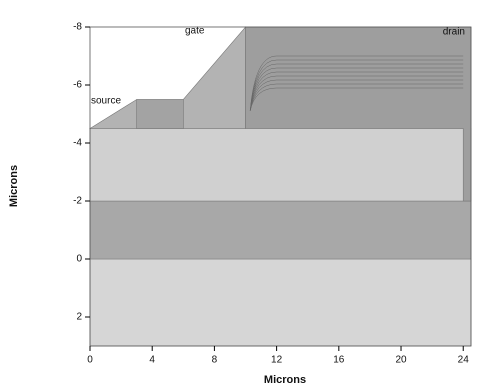 This screenshot has width=479, height=389. I want to click on x-tick-label: 24, so click(464, 360).